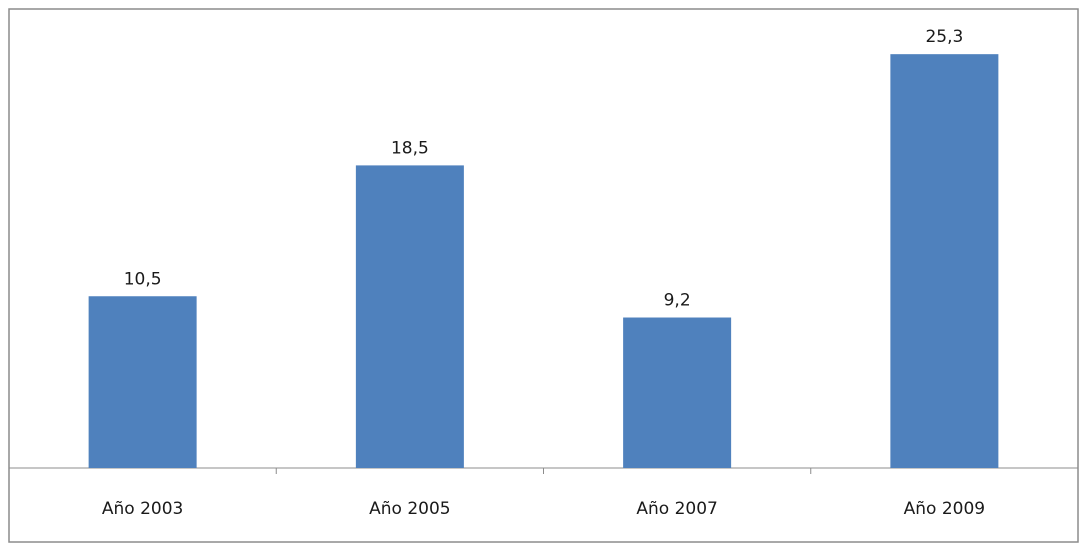 The height and width of the screenshot is (544, 1081). Describe the element at coordinates (944, 509) in the screenshot. I see `x-tick-label: Año 2009` at that location.